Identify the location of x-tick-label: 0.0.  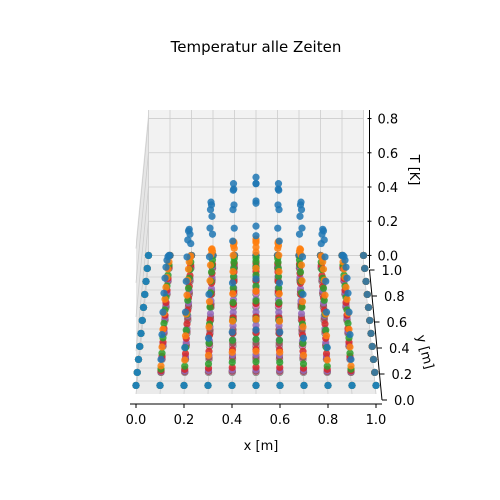
(136, 420).